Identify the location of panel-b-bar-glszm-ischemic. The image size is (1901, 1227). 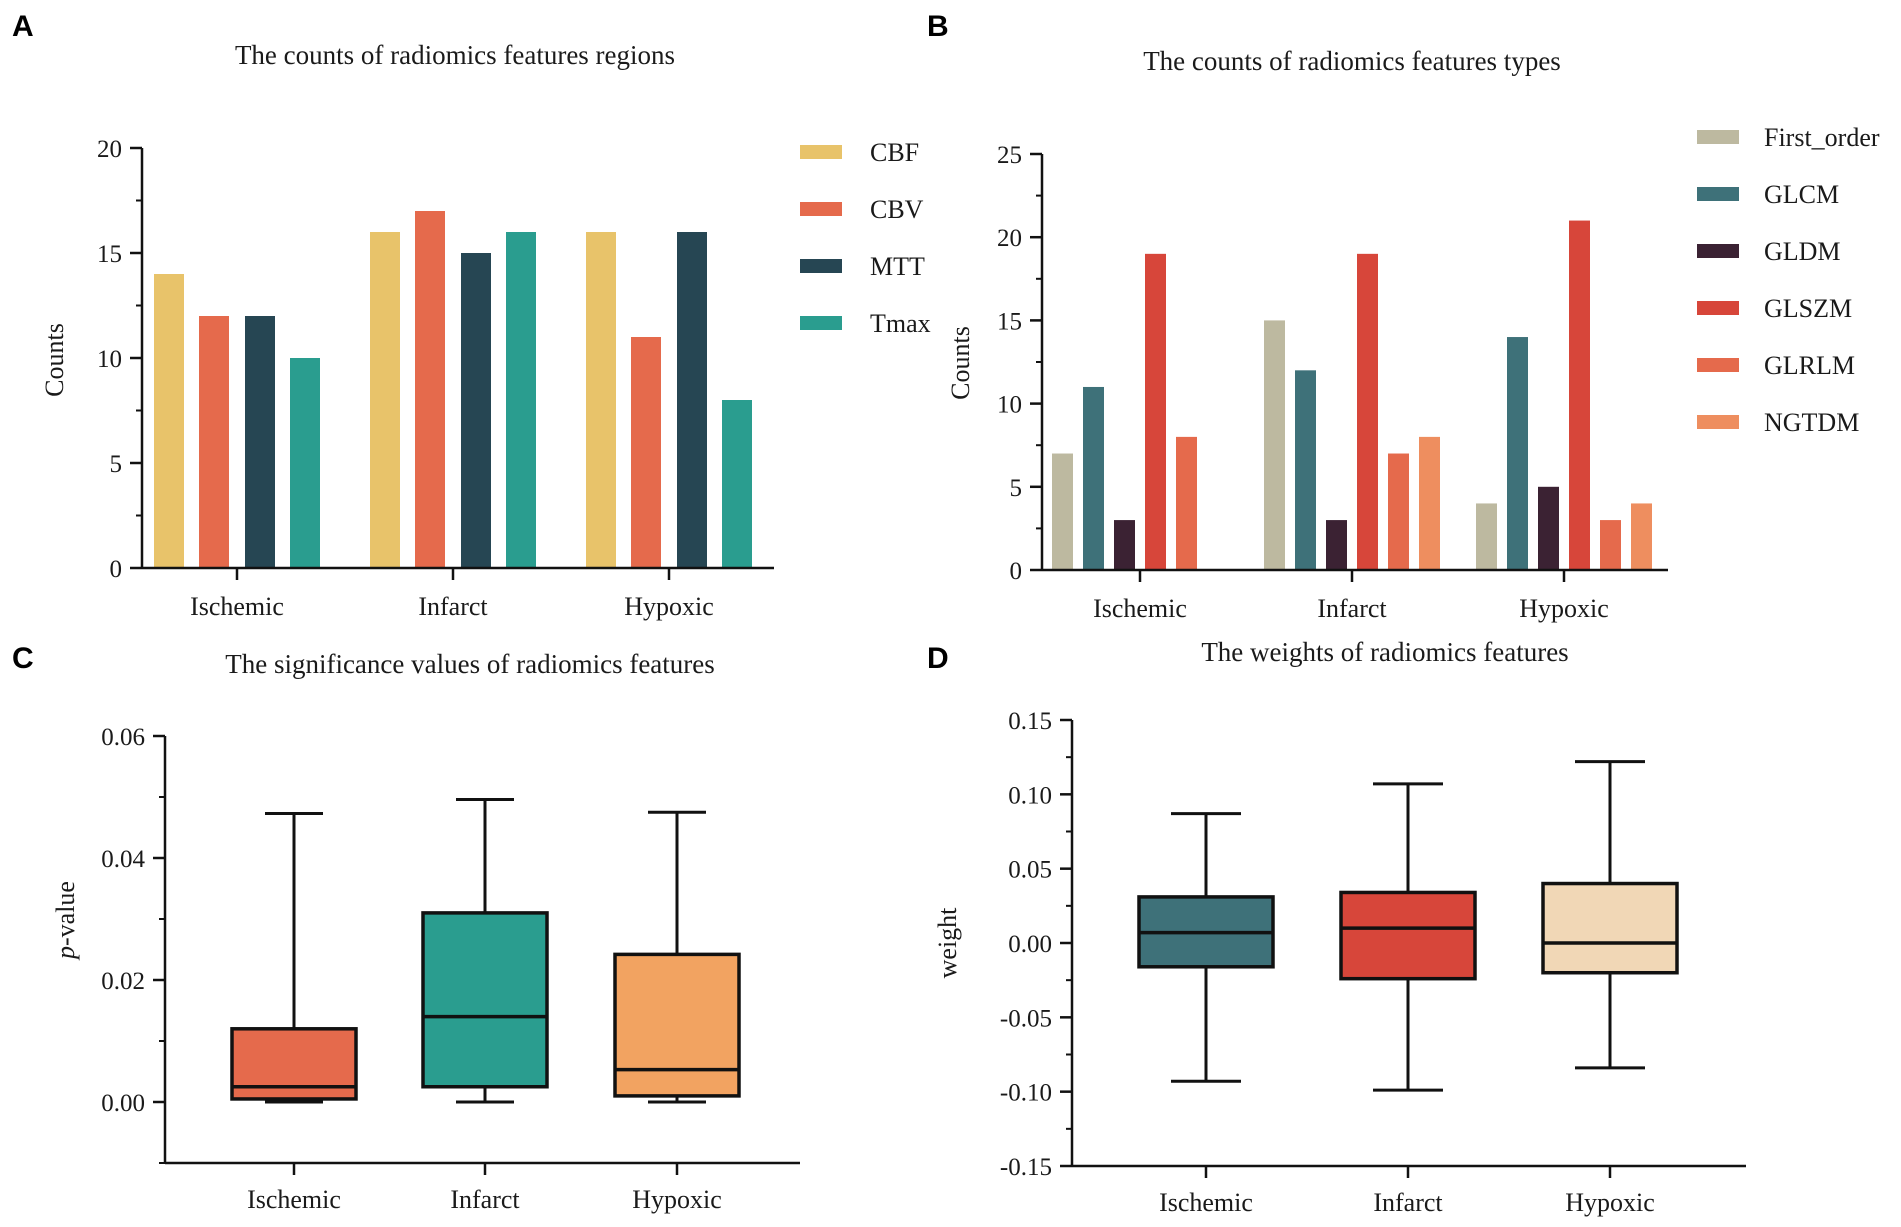
(1155, 411).